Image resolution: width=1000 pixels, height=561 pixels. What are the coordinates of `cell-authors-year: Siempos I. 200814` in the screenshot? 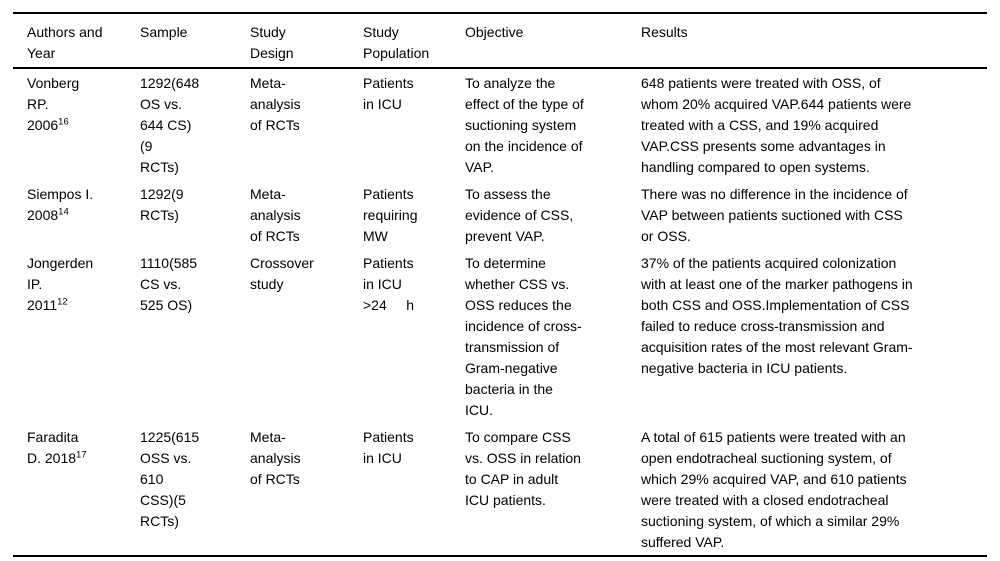 It's located at (69, 214).